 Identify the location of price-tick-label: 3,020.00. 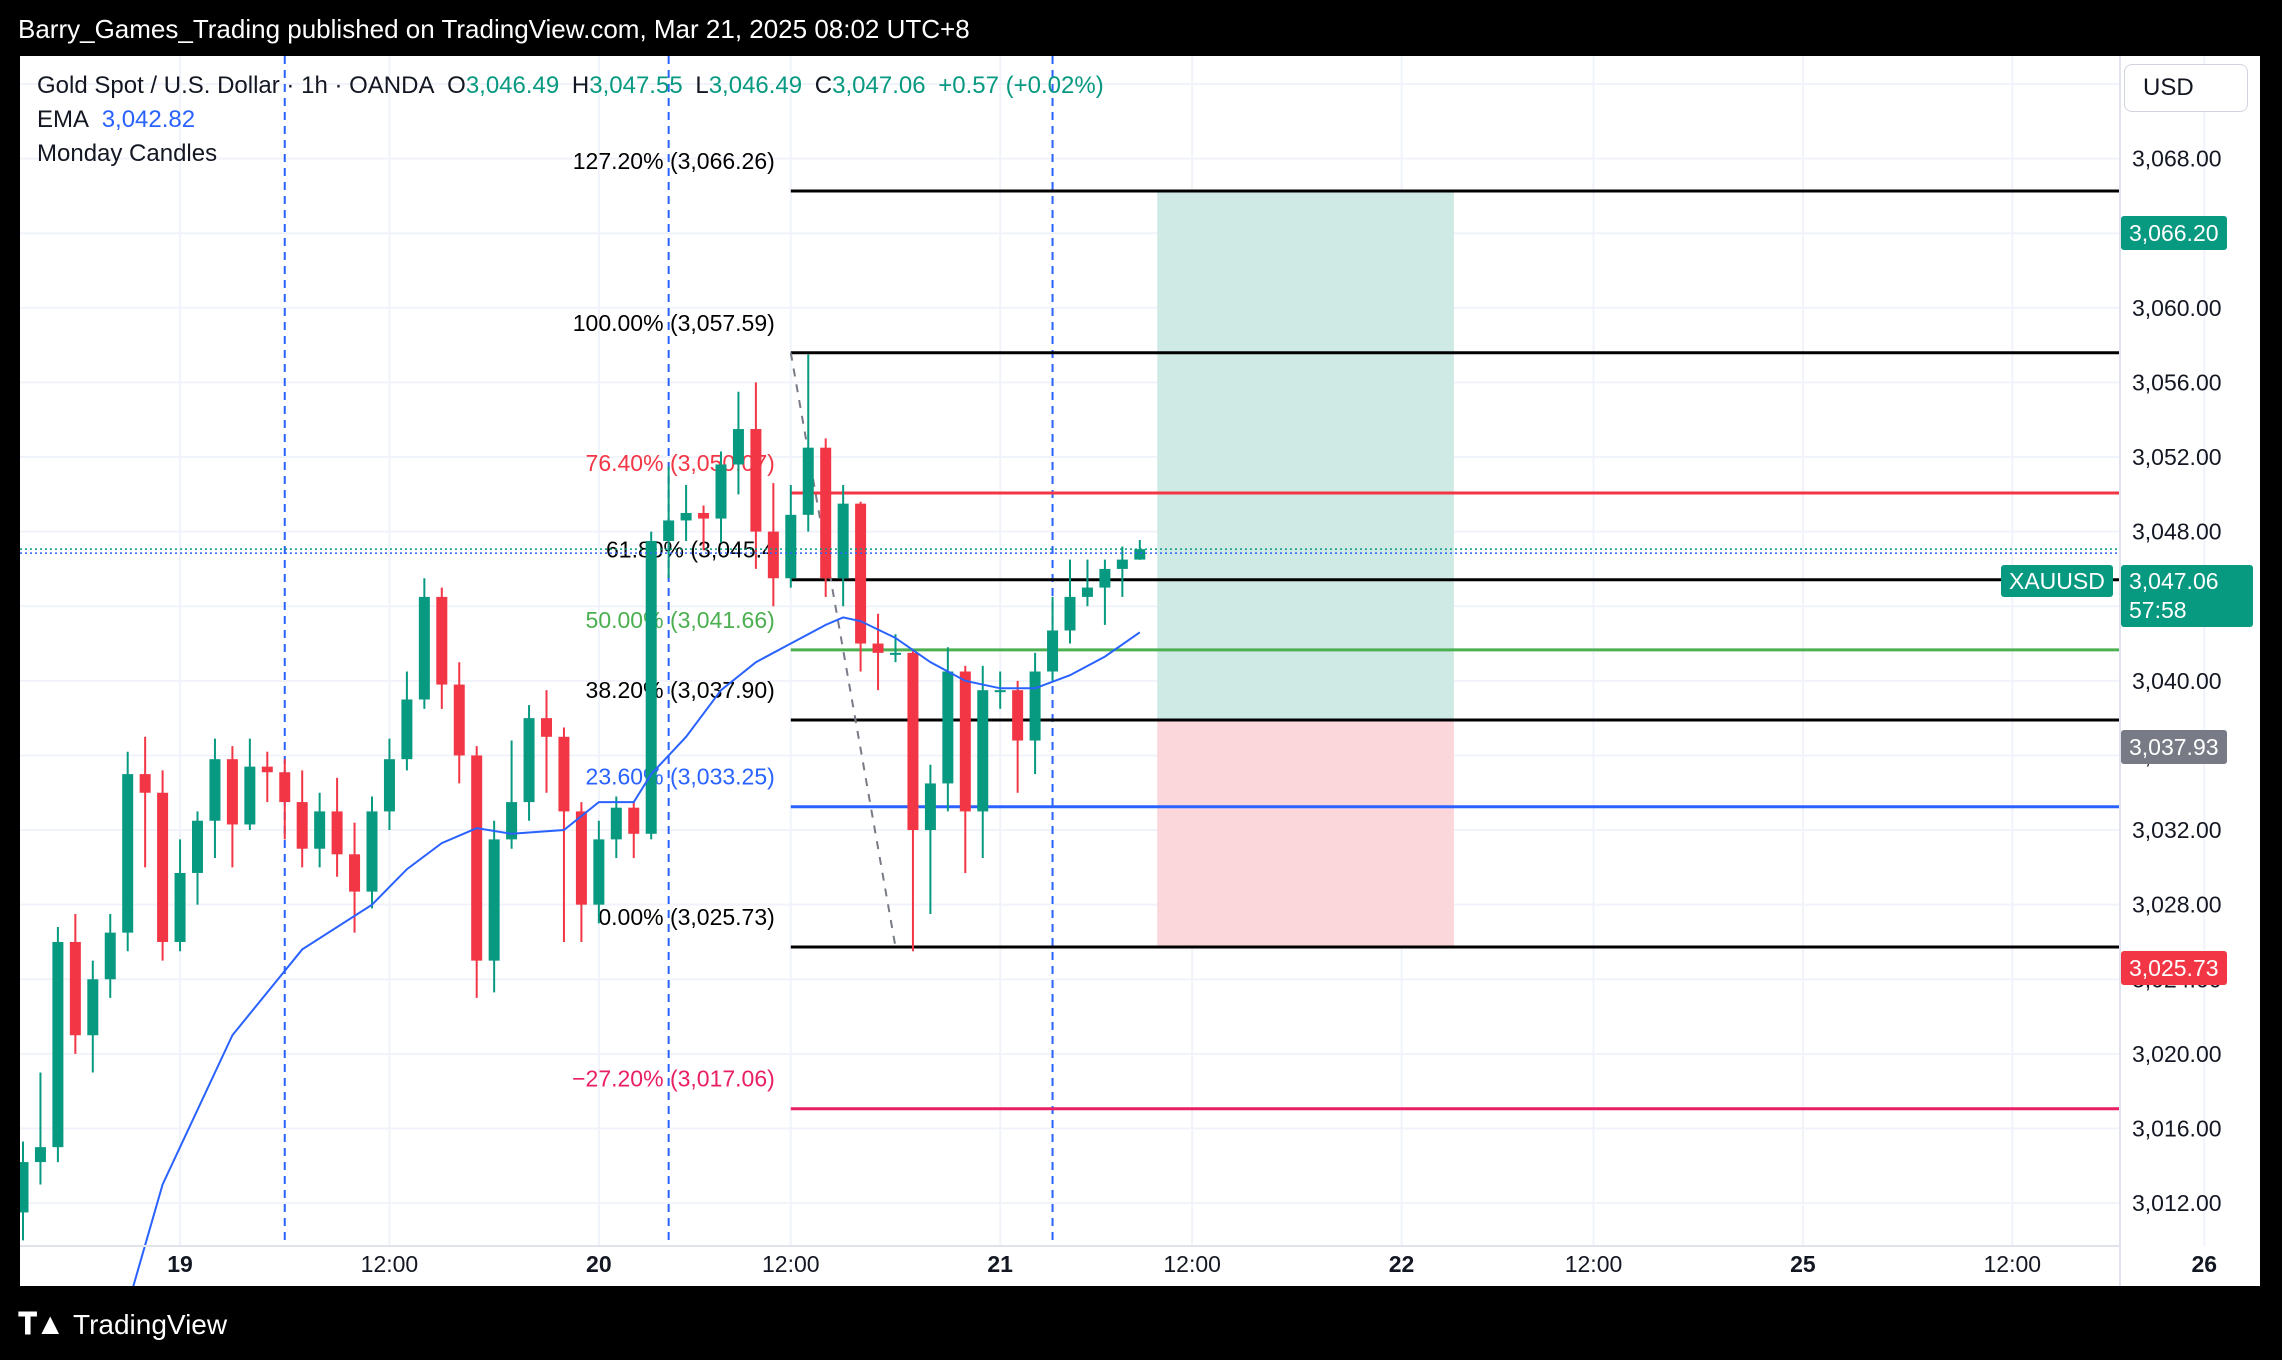
(2177, 1054).